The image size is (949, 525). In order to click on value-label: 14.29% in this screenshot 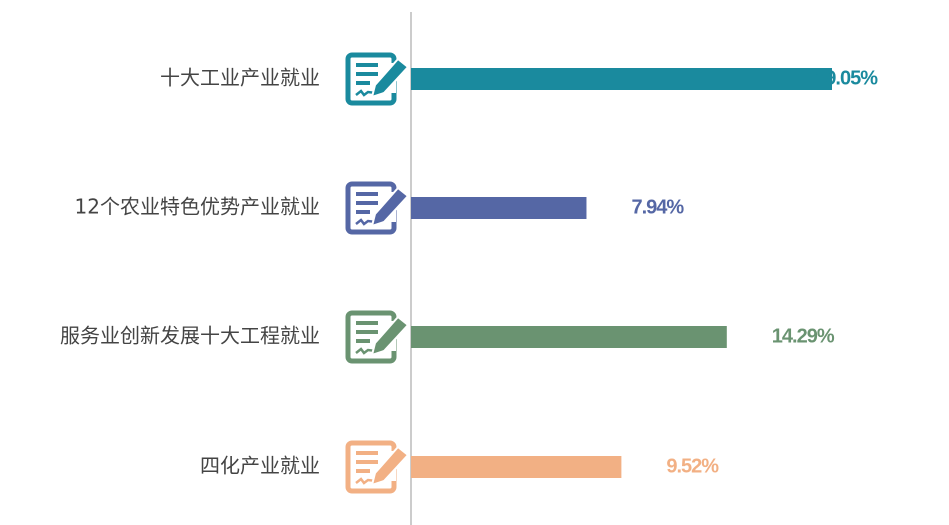, I will do `click(803, 336)`.